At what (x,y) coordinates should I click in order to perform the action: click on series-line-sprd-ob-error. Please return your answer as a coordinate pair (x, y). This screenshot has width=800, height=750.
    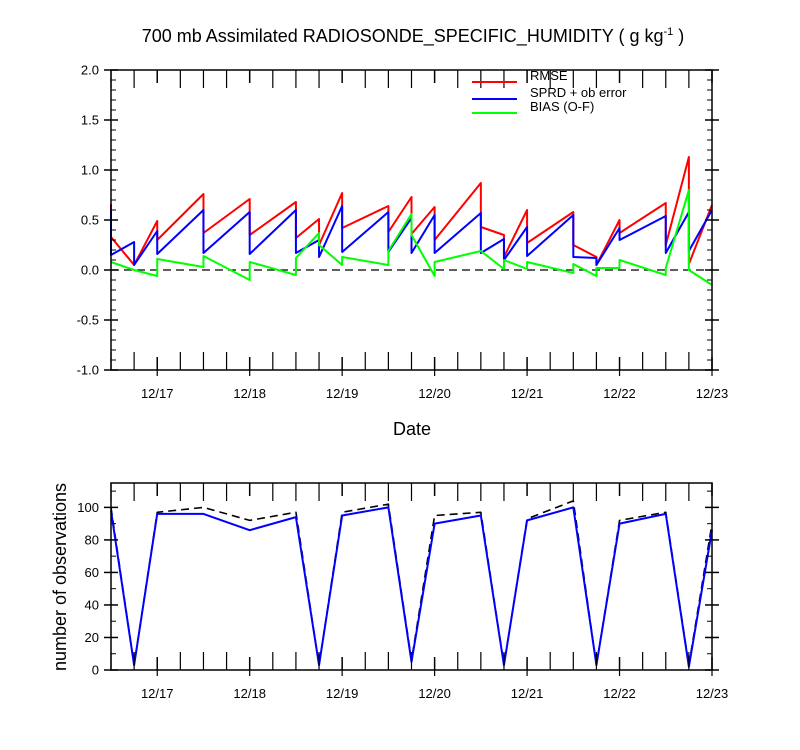
    Looking at the image, I should click on (411, 235).